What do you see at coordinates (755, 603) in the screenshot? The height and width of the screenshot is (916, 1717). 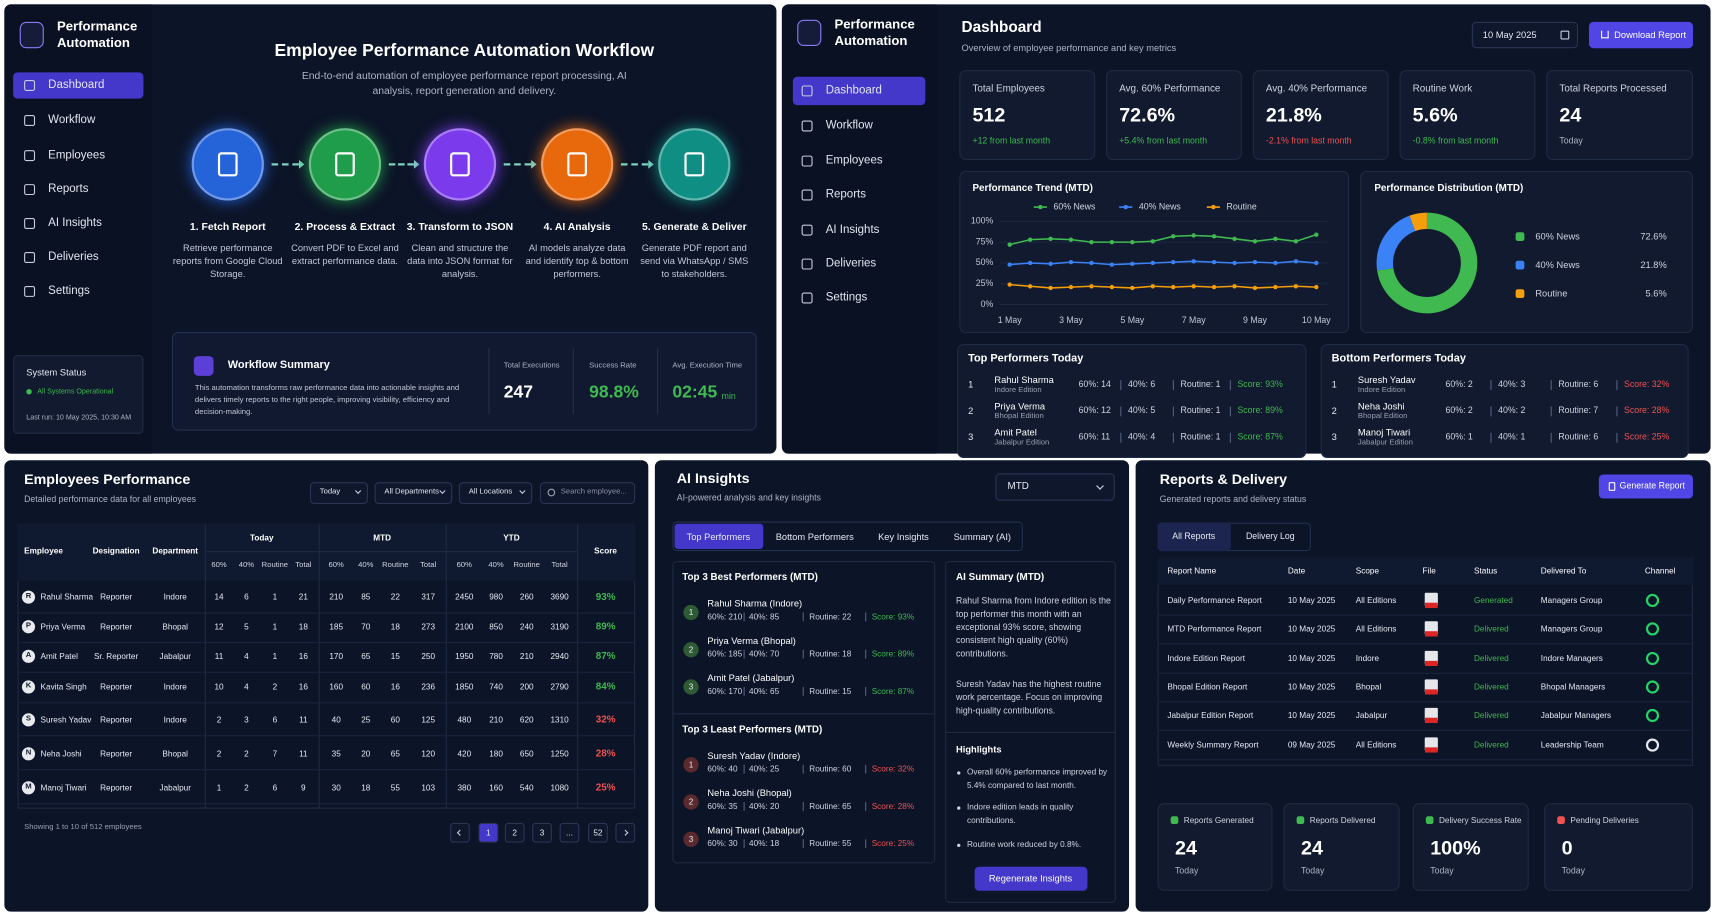 I see `insight-name: Rahul Sharma (Indore)` at bounding box center [755, 603].